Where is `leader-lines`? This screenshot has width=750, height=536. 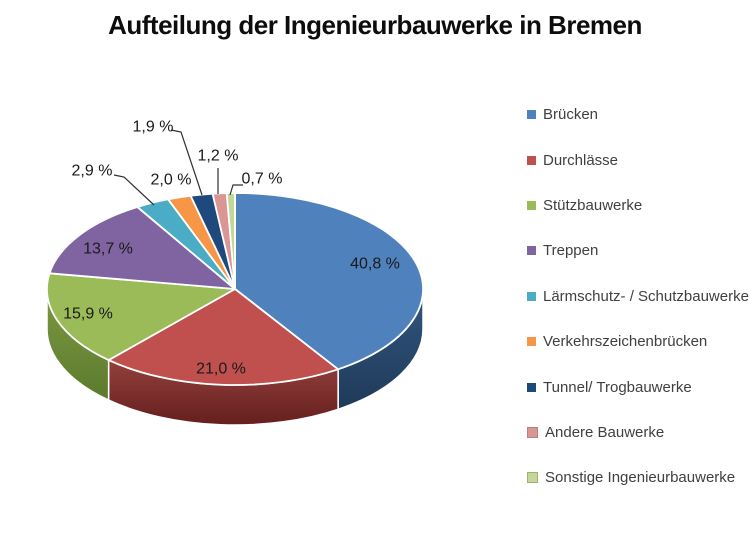 leader-lines is located at coordinates (178, 167).